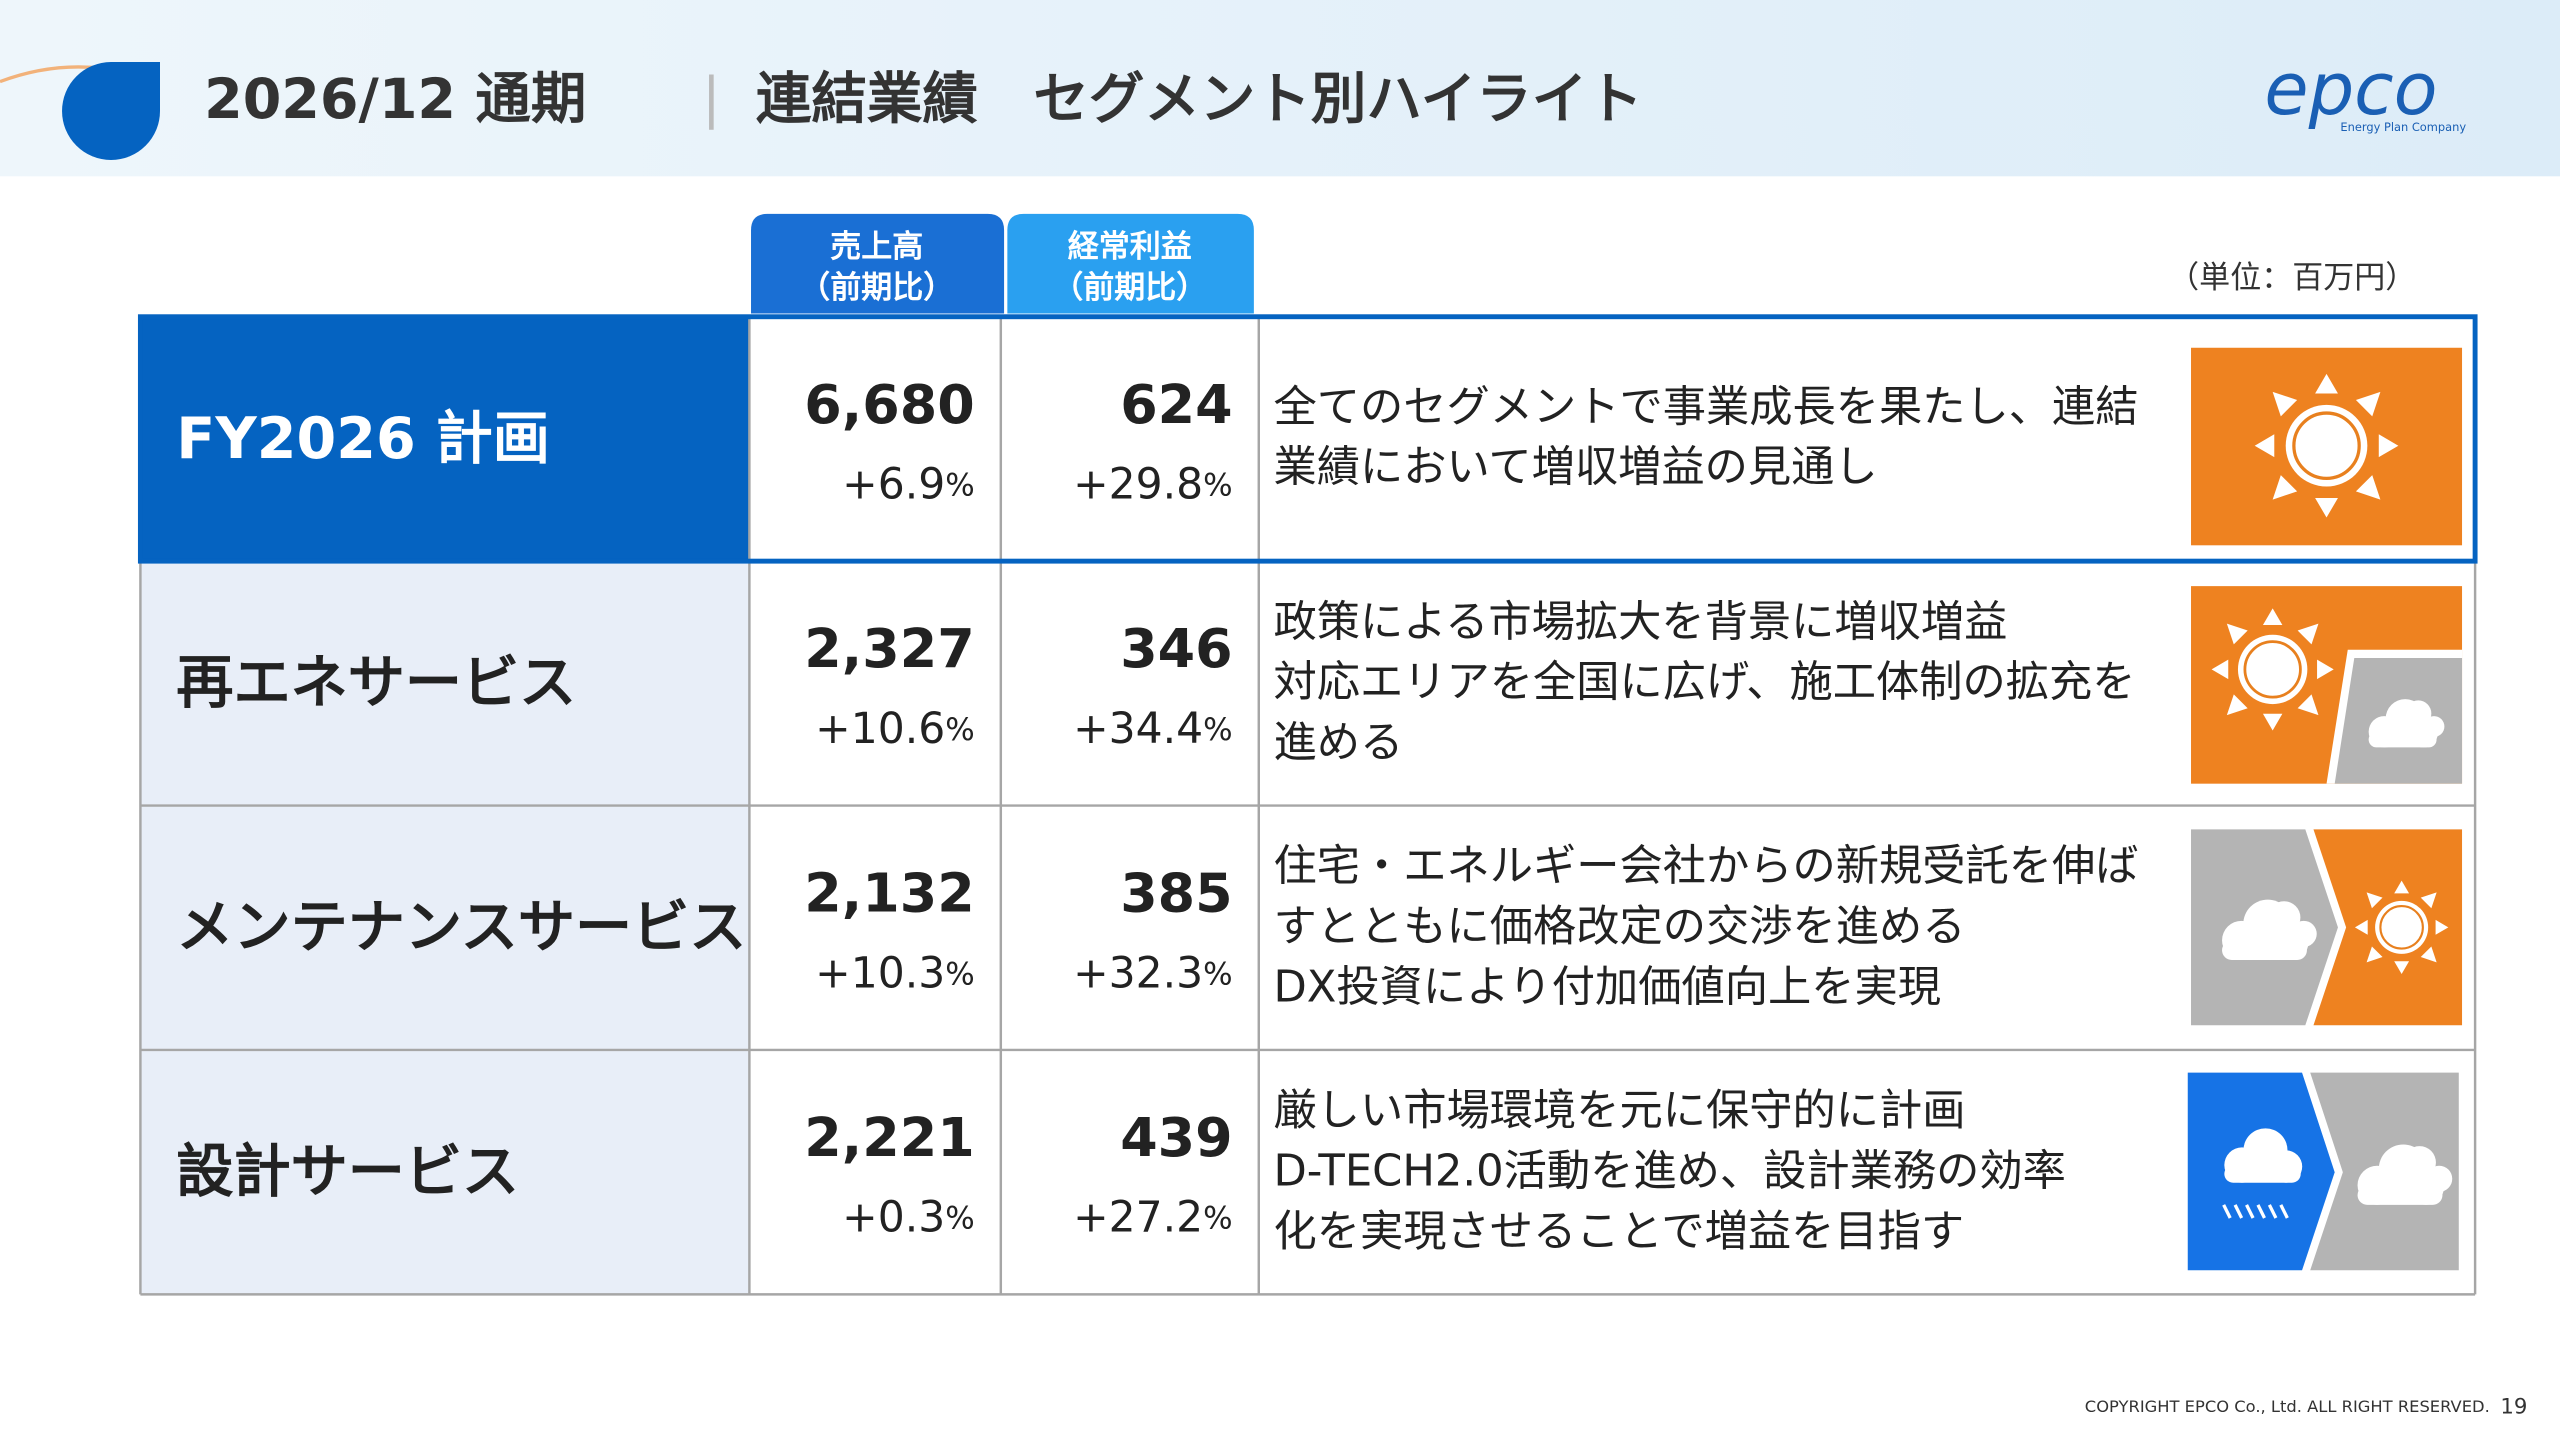  What do you see at coordinates (461, 928) in the screenshot?
I see `row-label: メンテナンスサービス` at bounding box center [461, 928].